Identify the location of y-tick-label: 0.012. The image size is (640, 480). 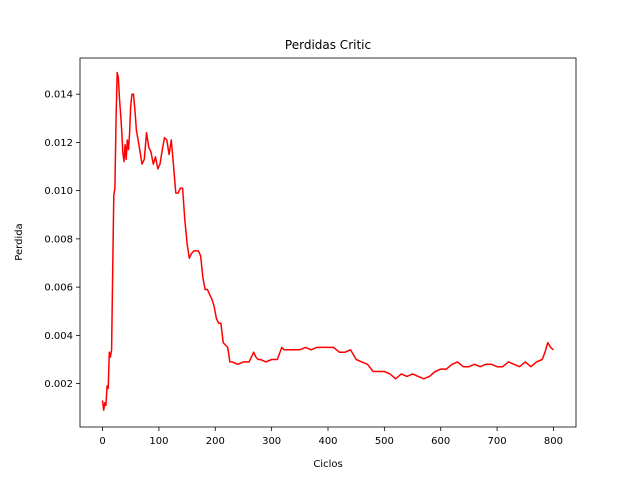
(58, 143).